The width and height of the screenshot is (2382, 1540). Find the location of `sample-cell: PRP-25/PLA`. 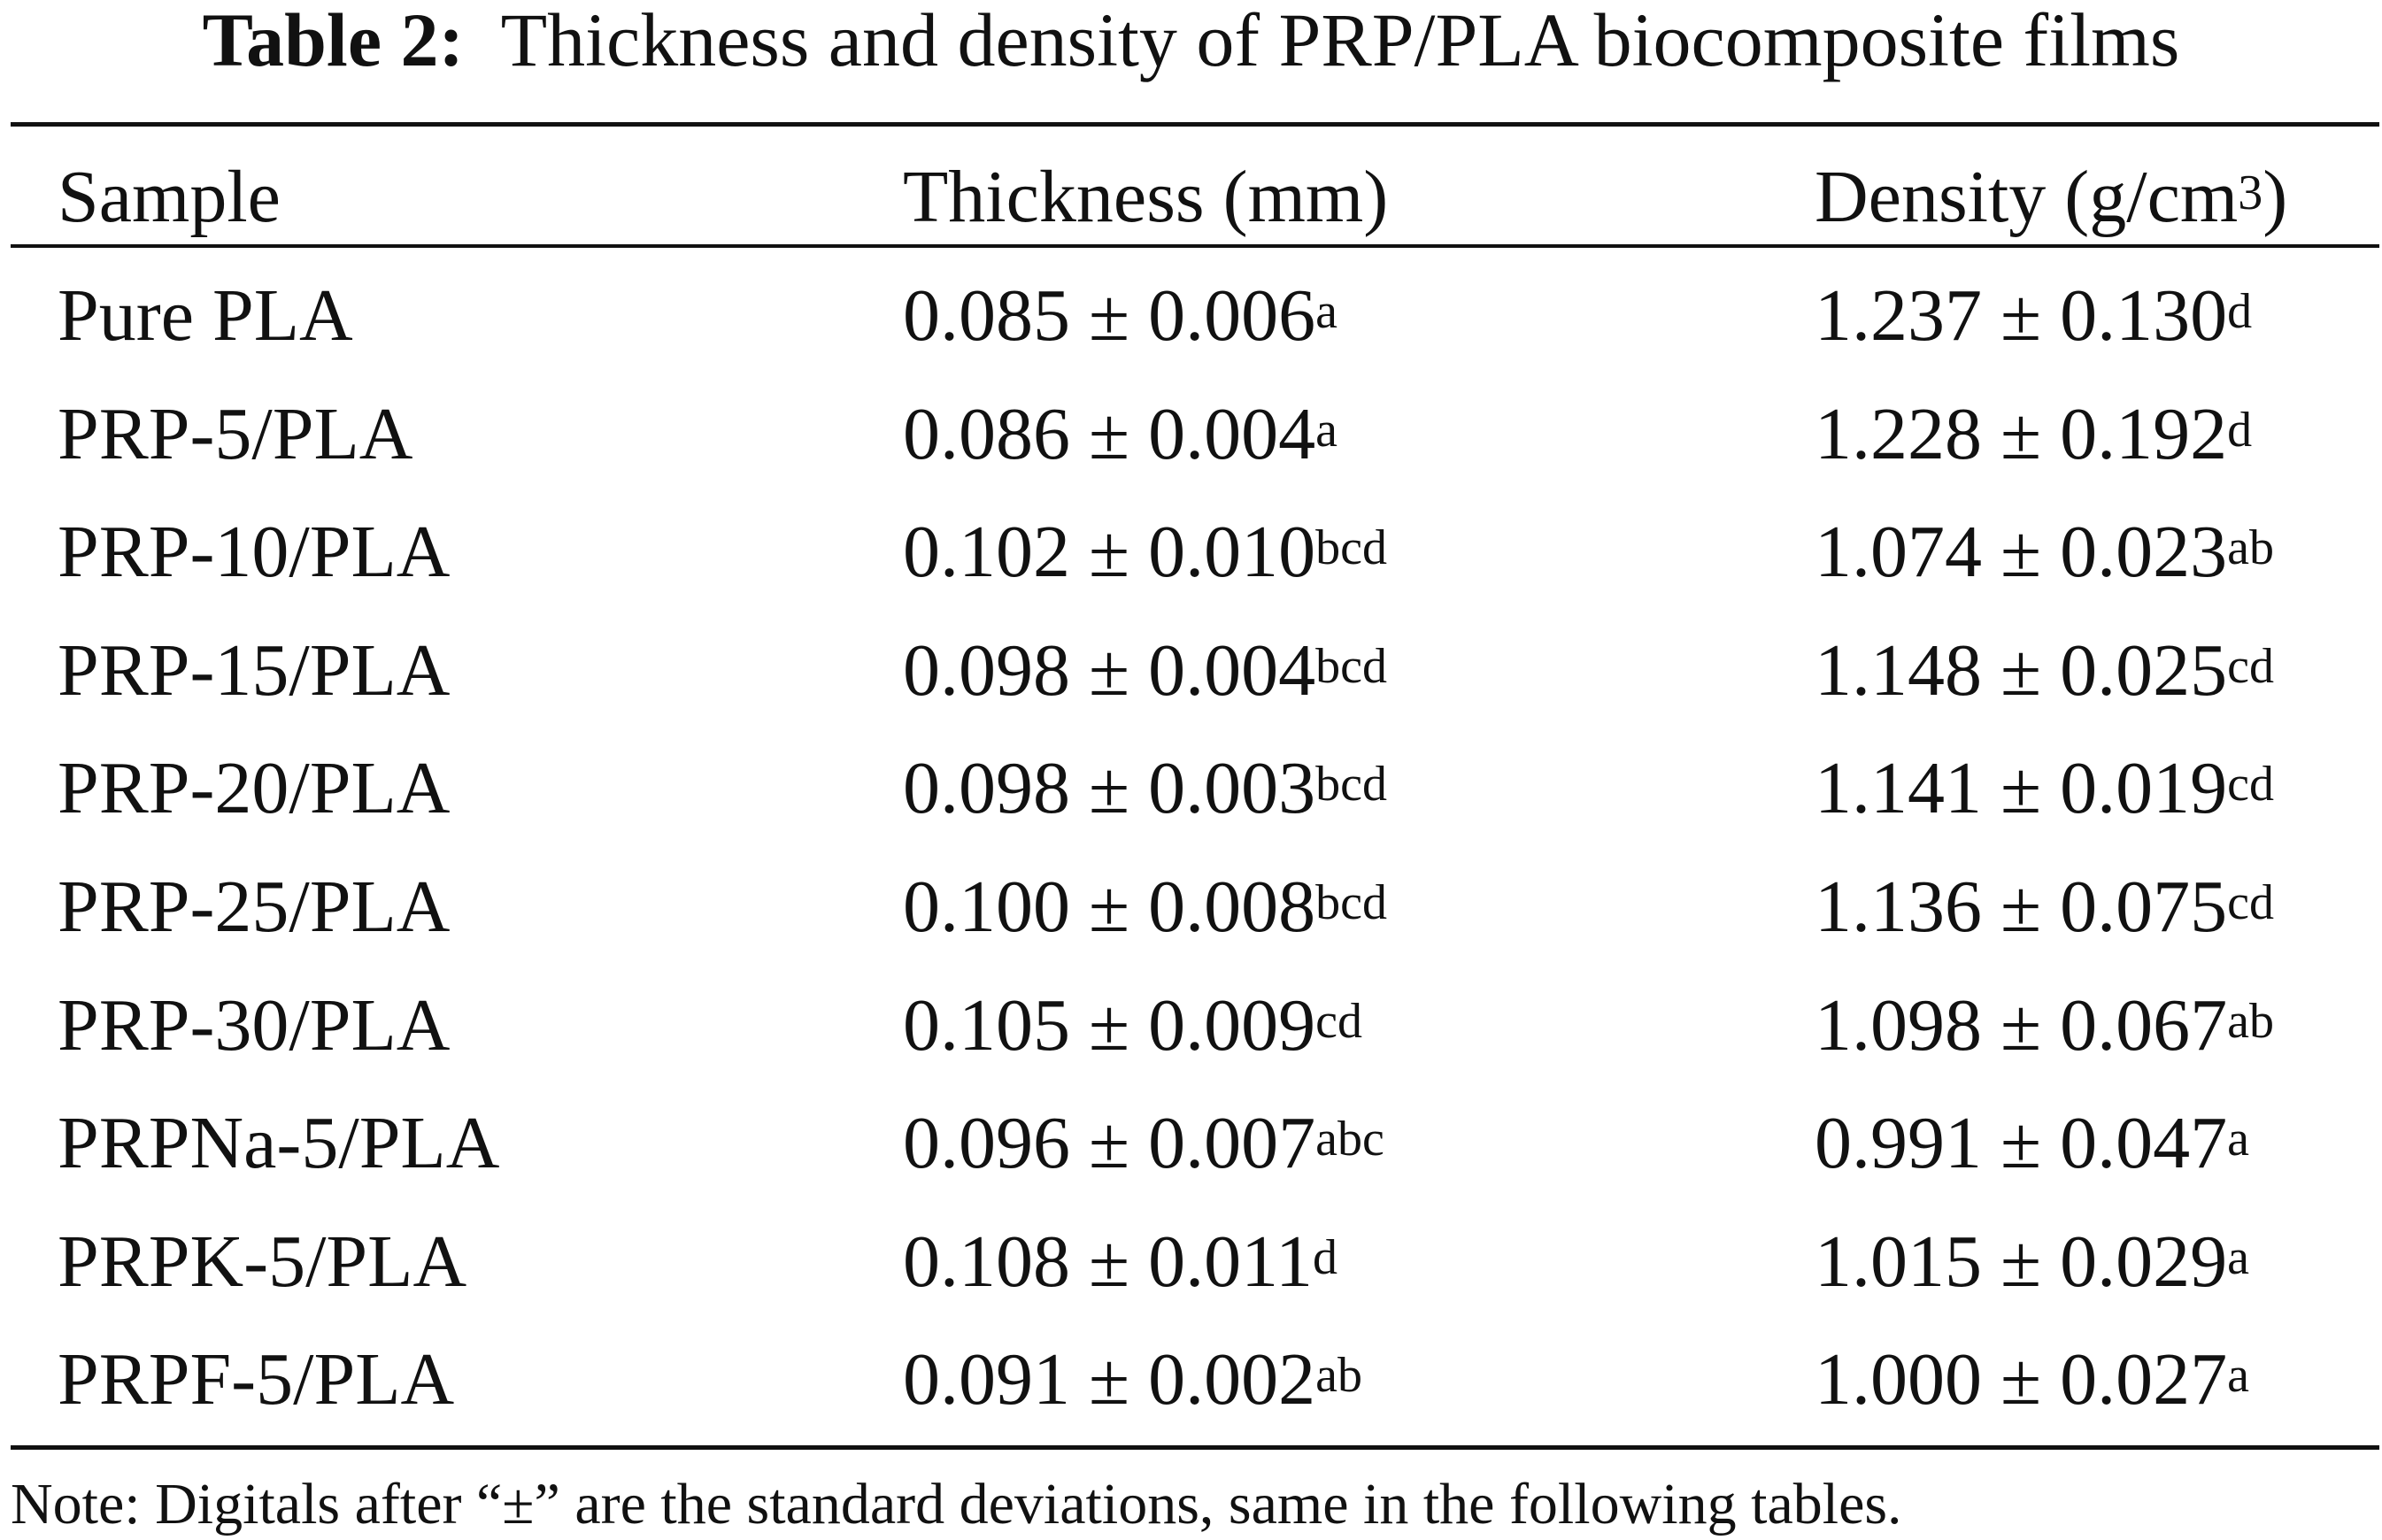

sample-cell: PRP-25/PLA is located at coordinates (254, 907).